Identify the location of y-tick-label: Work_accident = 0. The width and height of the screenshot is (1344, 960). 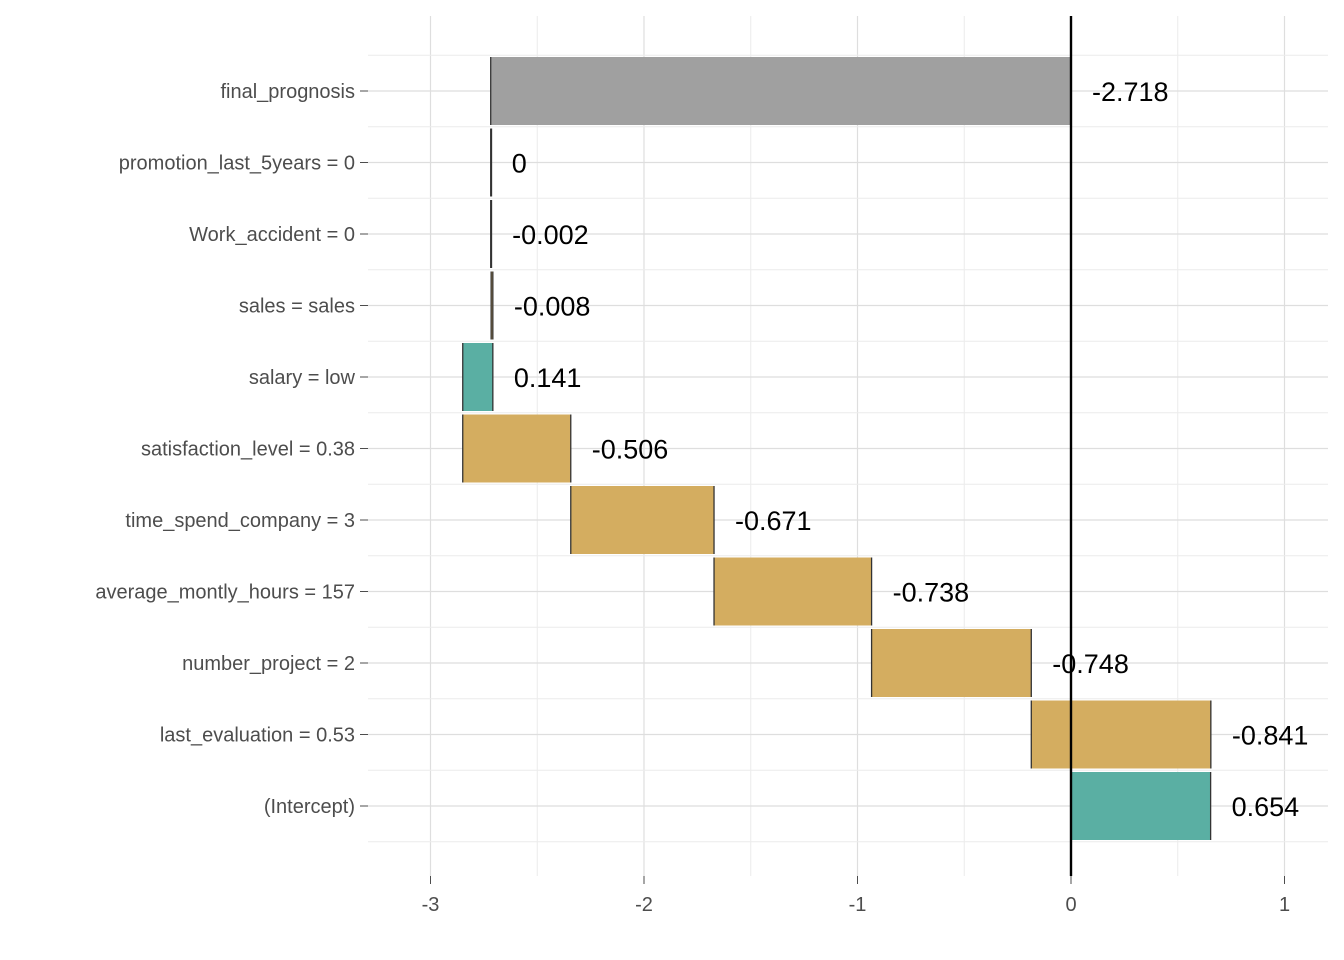
(272, 235).